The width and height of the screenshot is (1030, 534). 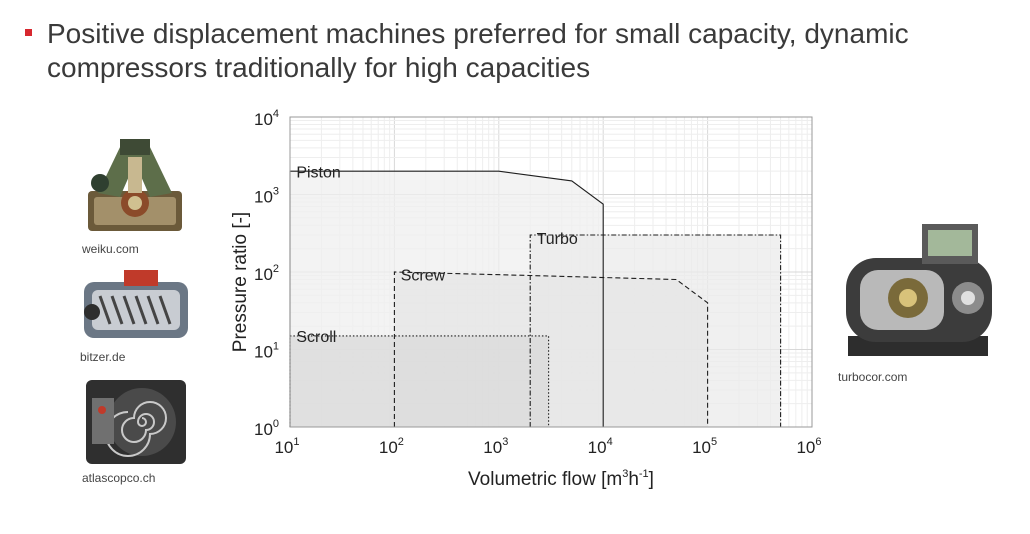 I want to click on image-credit-screw: bitzer.de, so click(x=103, y=357).